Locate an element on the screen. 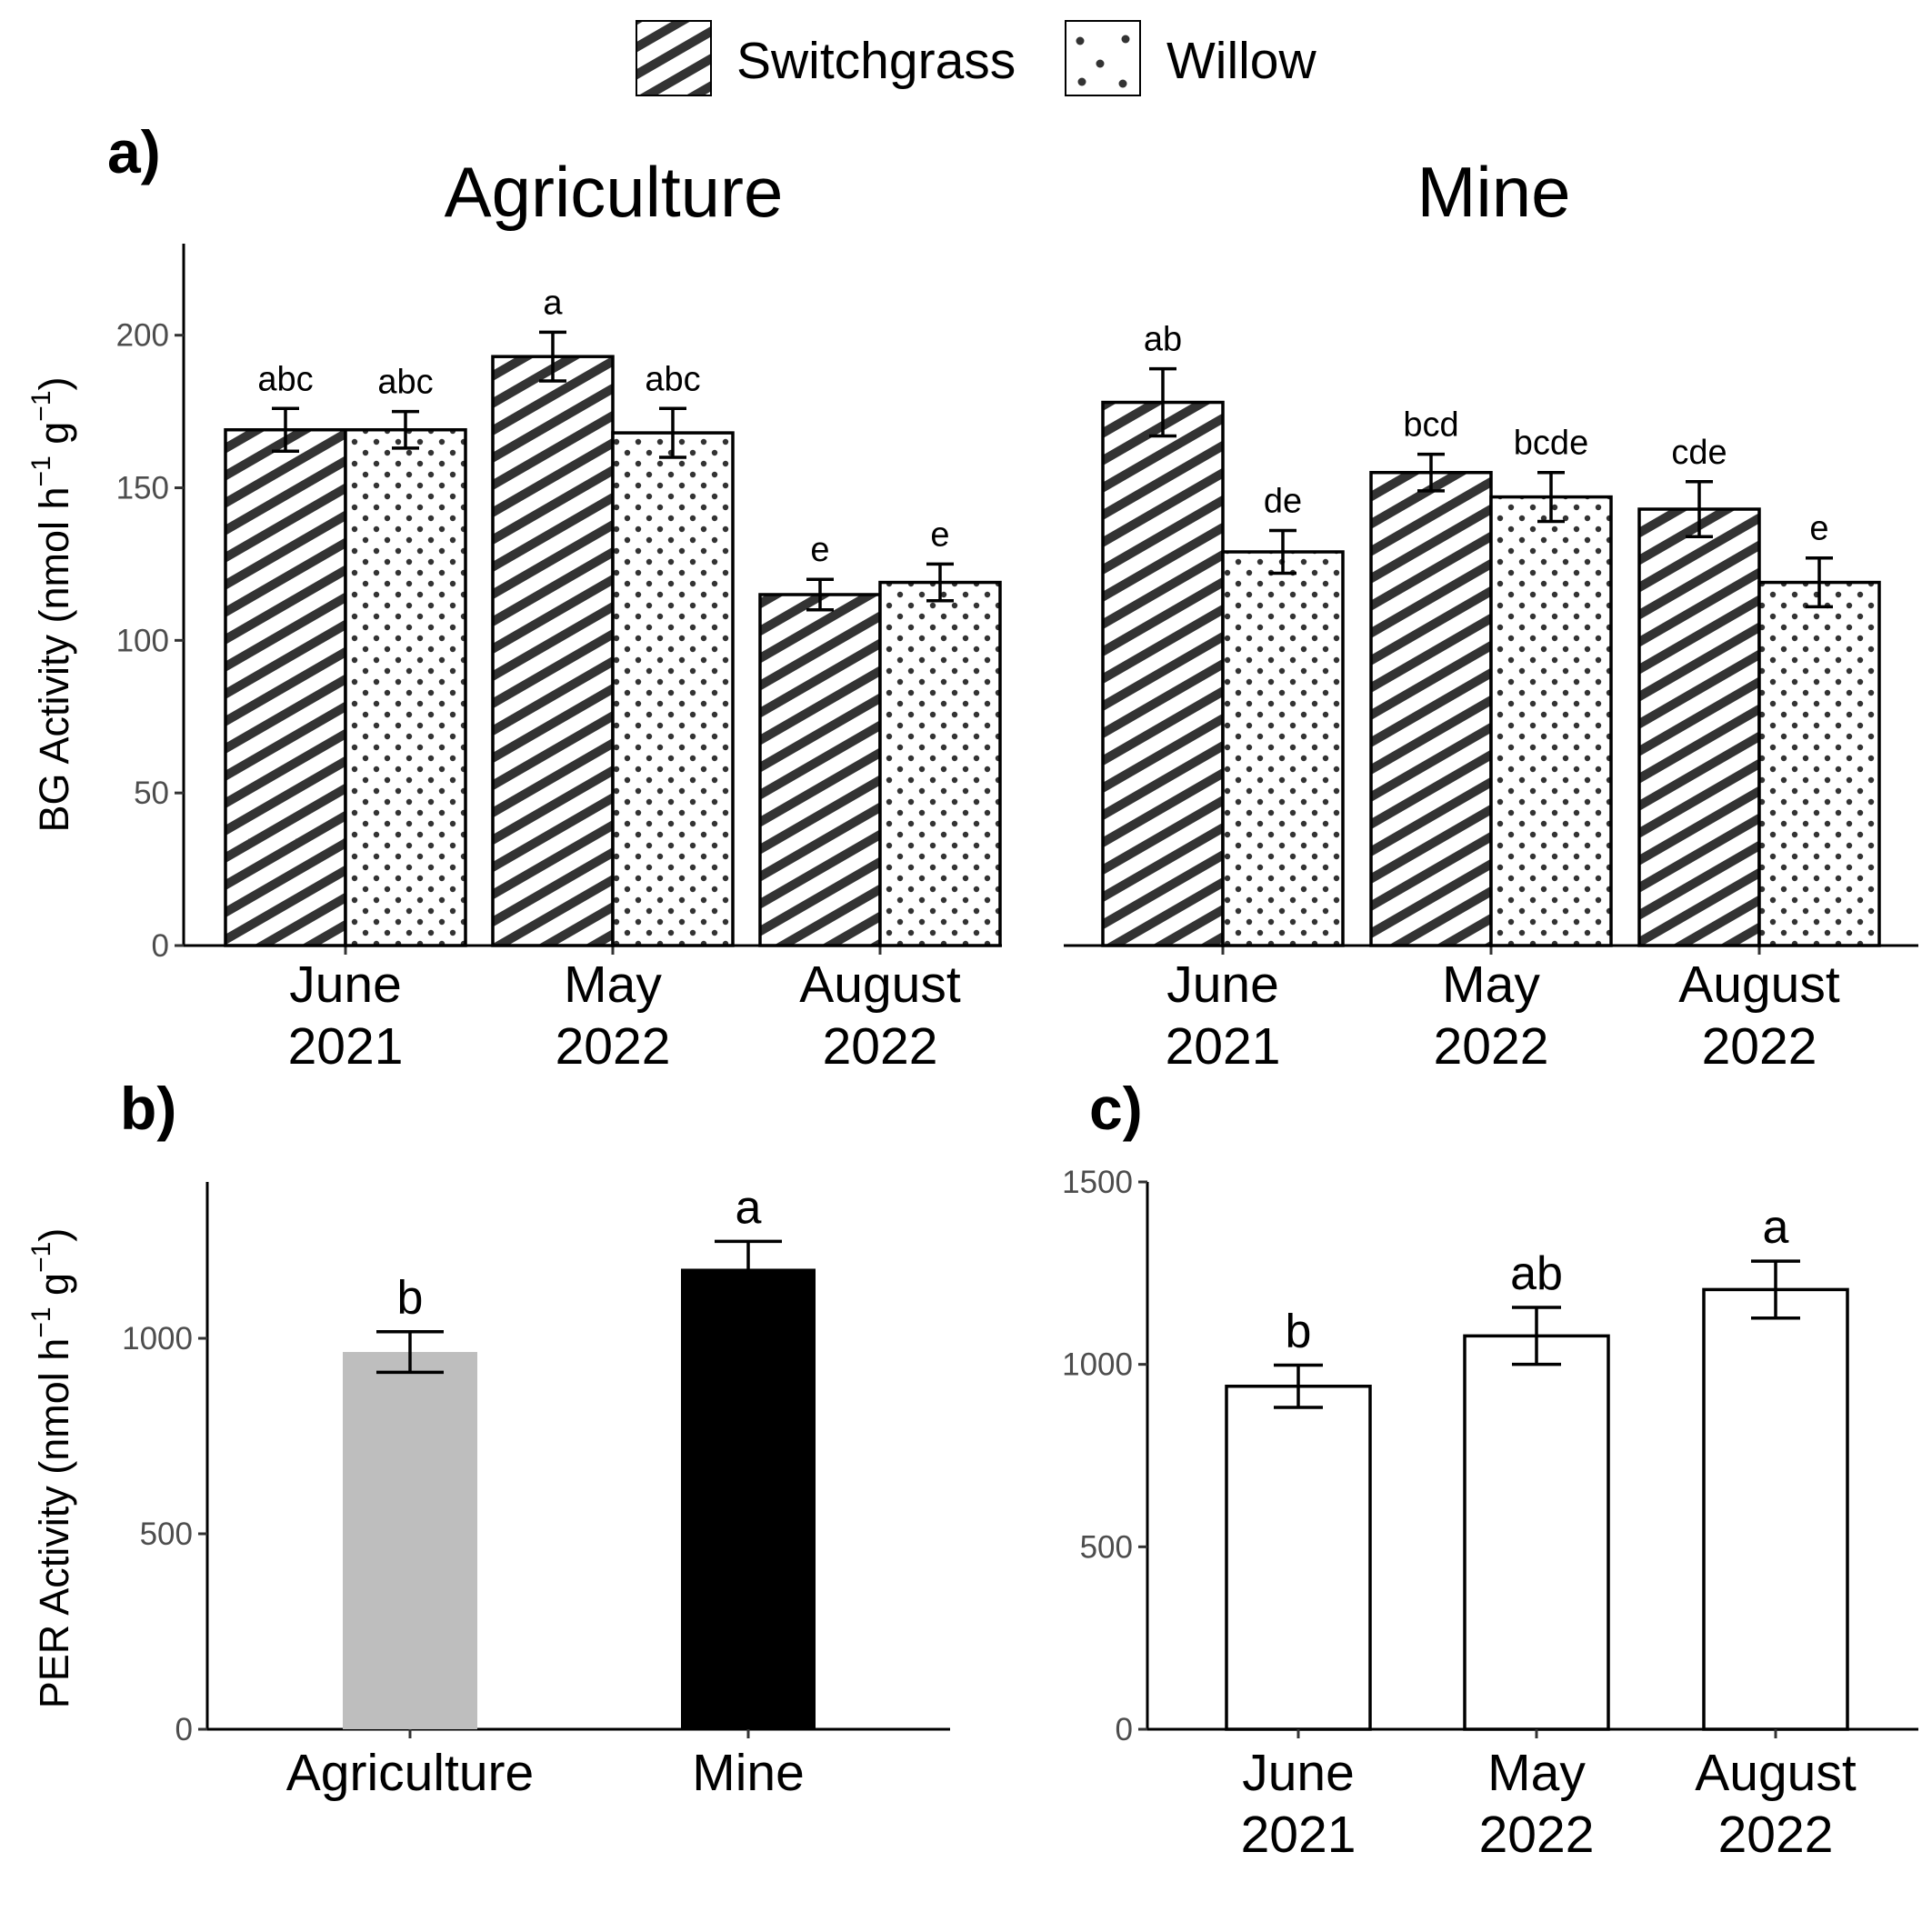 The image size is (1932, 1932). panel-c-y-tick-label: 500 is located at coordinates (1106, 1547).